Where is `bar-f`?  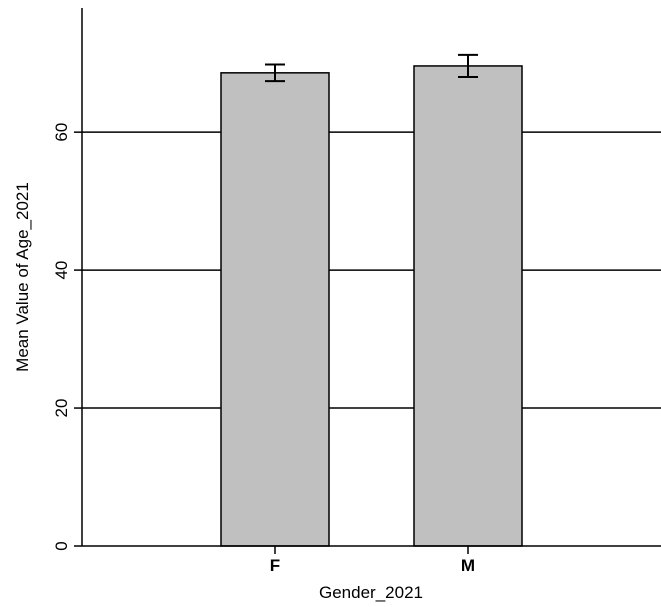
bar-f is located at coordinates (275, 309).